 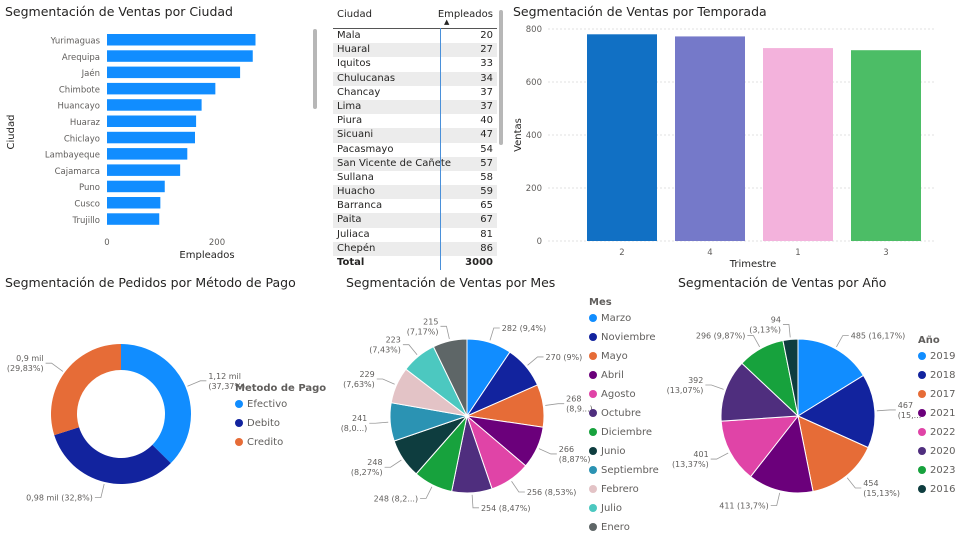 I want to click on pago-legend-item: Efectivo, so click(x=261, y=404).